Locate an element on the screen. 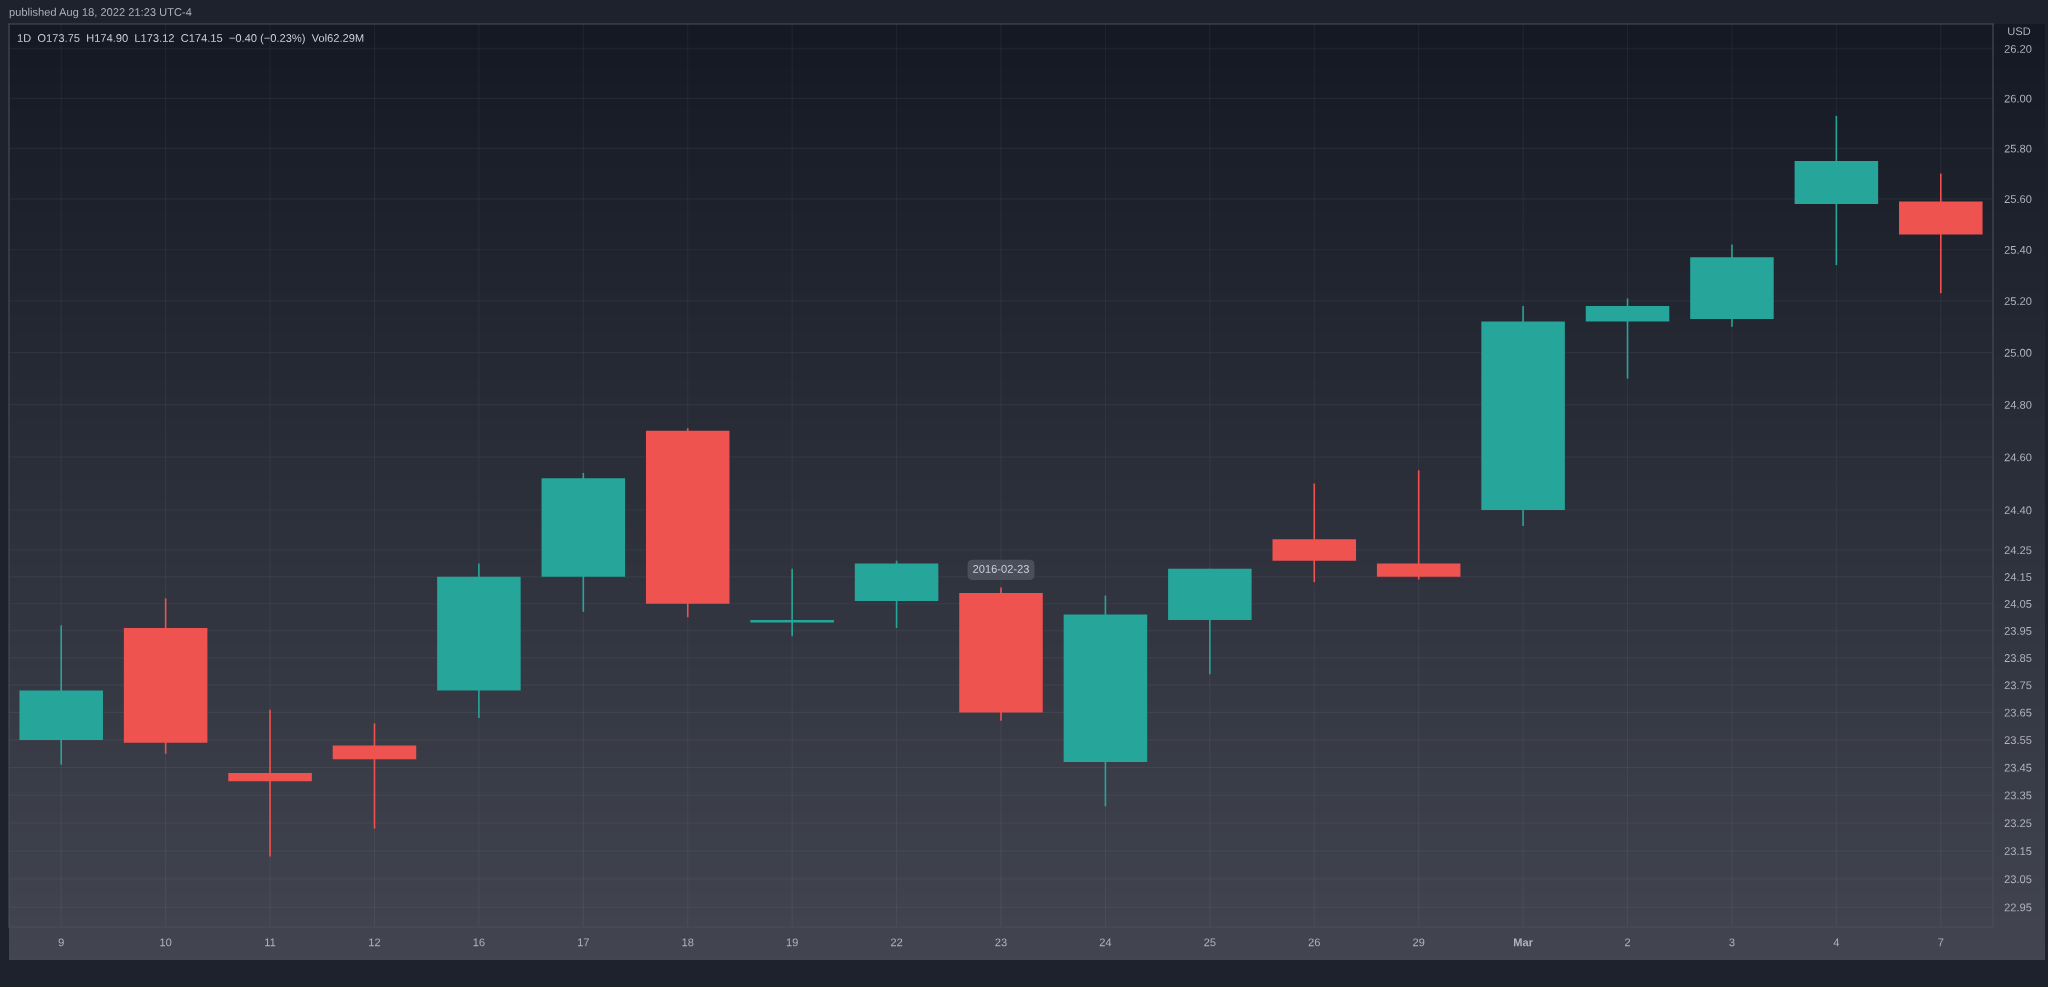 Image resolution: width=2048 pixels, height=987 pixels. x-tick-label: 18 is located at coordinates (688, 942).